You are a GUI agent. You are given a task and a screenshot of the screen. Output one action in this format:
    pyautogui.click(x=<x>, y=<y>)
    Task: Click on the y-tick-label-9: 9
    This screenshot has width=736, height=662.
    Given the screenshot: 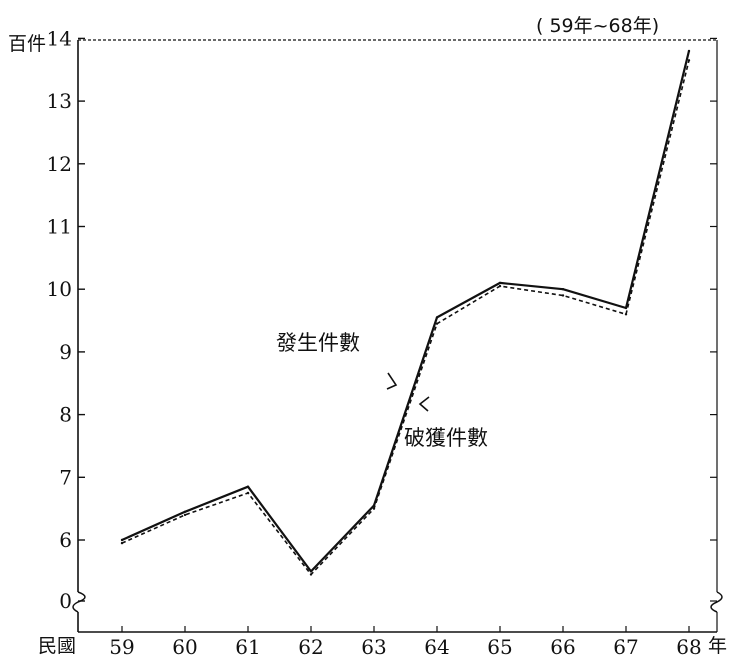 What is the action you would take?
    pyautogui.click(x=65, y=352)
    